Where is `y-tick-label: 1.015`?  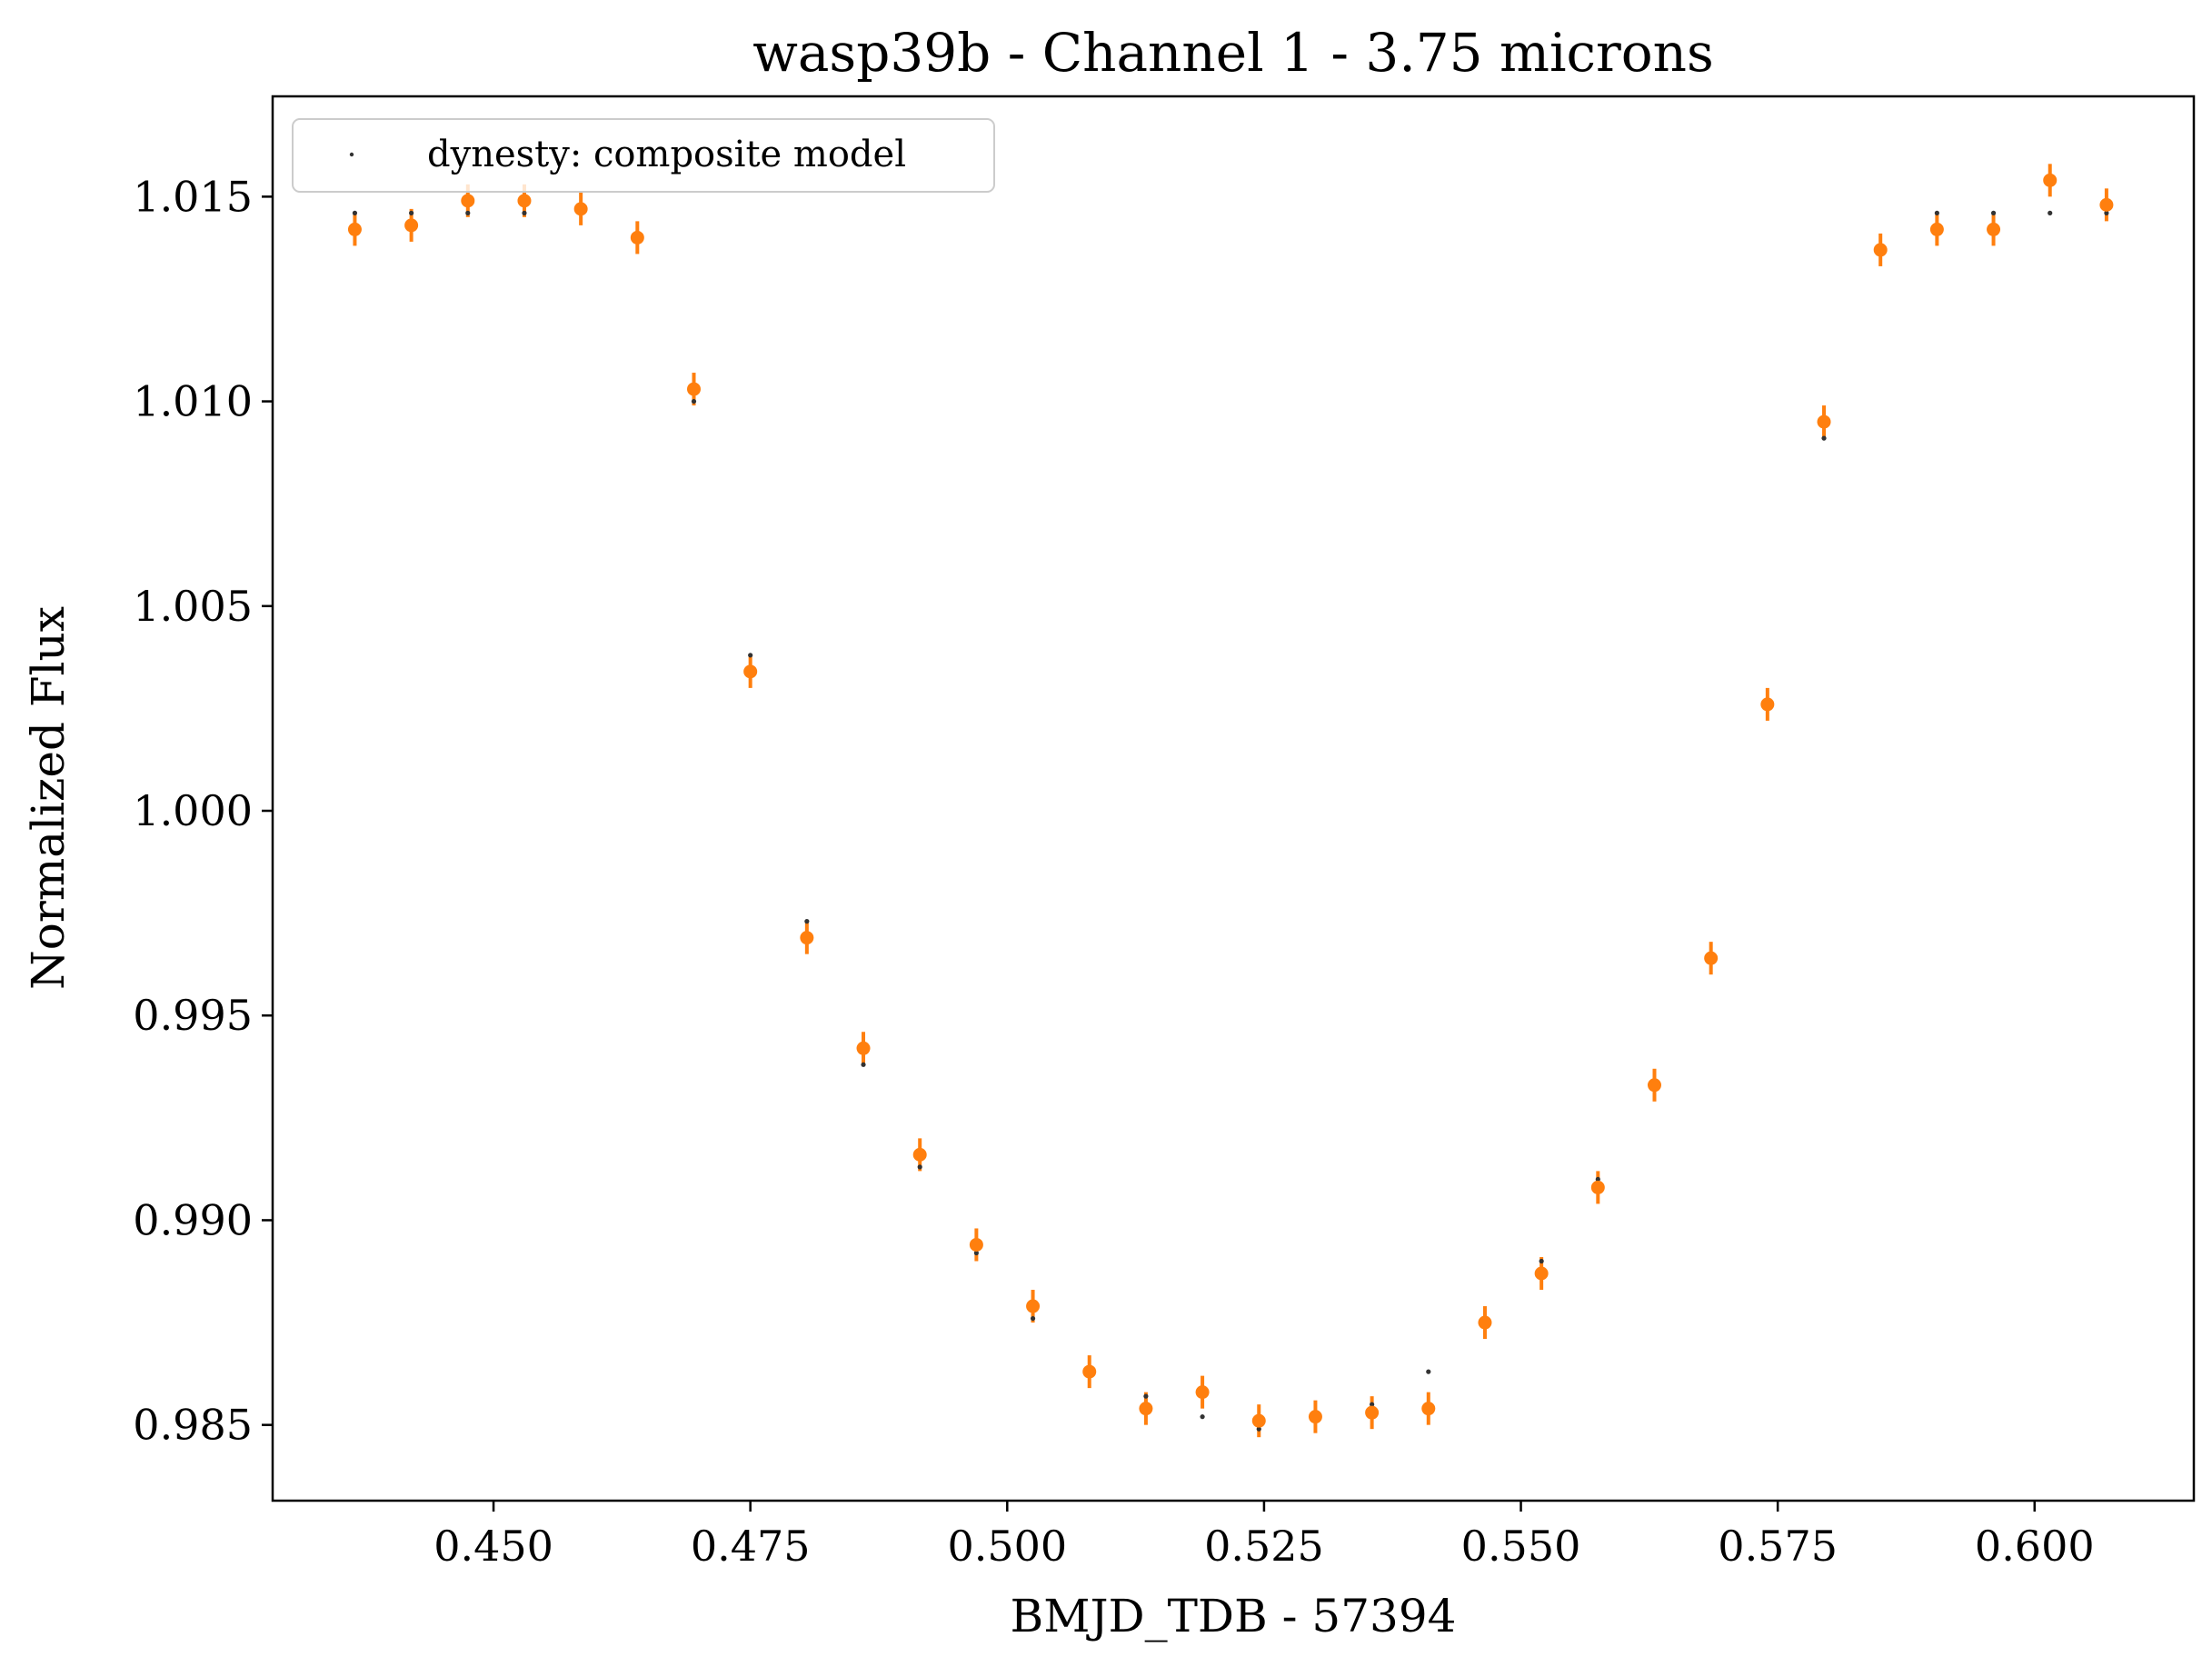
y-tick-label: 1.015 is located at coordinates (193, 196).